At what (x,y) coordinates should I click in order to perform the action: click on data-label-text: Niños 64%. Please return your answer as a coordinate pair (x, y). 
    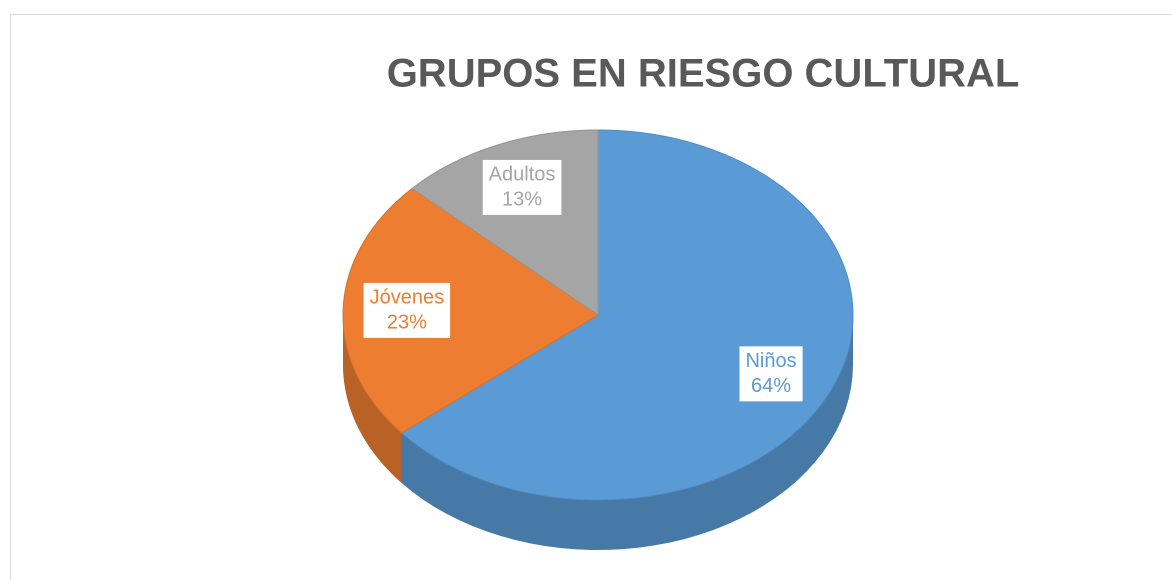
    Looking at the image, I should click on (770, 373).